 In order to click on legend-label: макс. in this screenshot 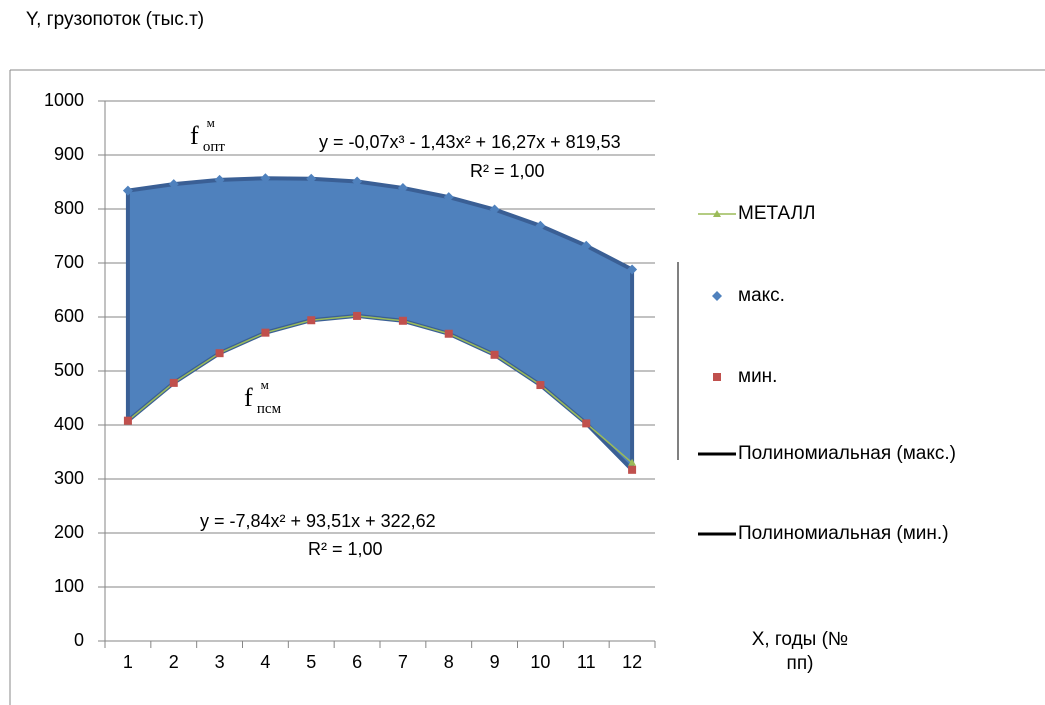, I will do `click(761, 295)`.